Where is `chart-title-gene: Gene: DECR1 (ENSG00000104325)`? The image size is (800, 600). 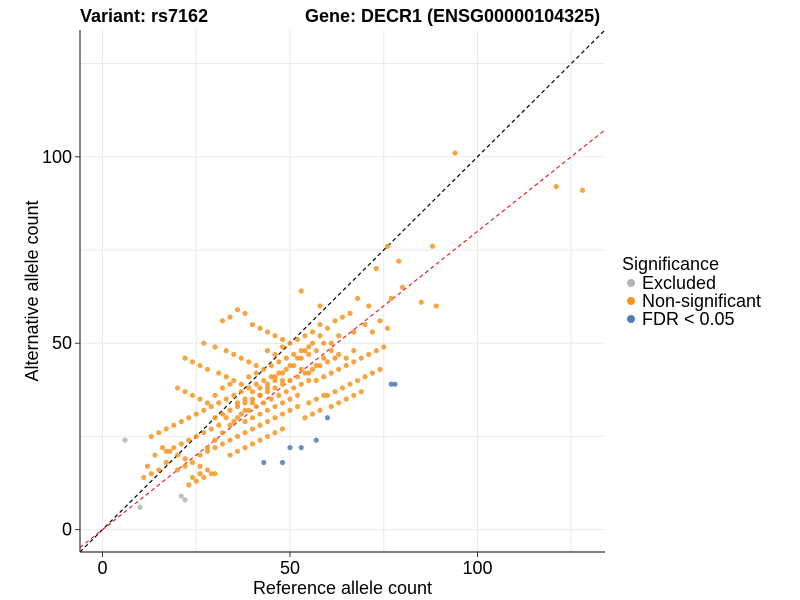 chart-title-gene: Gene: DECR1 (ENSG00000104325) is located at coordinates (452, 16).